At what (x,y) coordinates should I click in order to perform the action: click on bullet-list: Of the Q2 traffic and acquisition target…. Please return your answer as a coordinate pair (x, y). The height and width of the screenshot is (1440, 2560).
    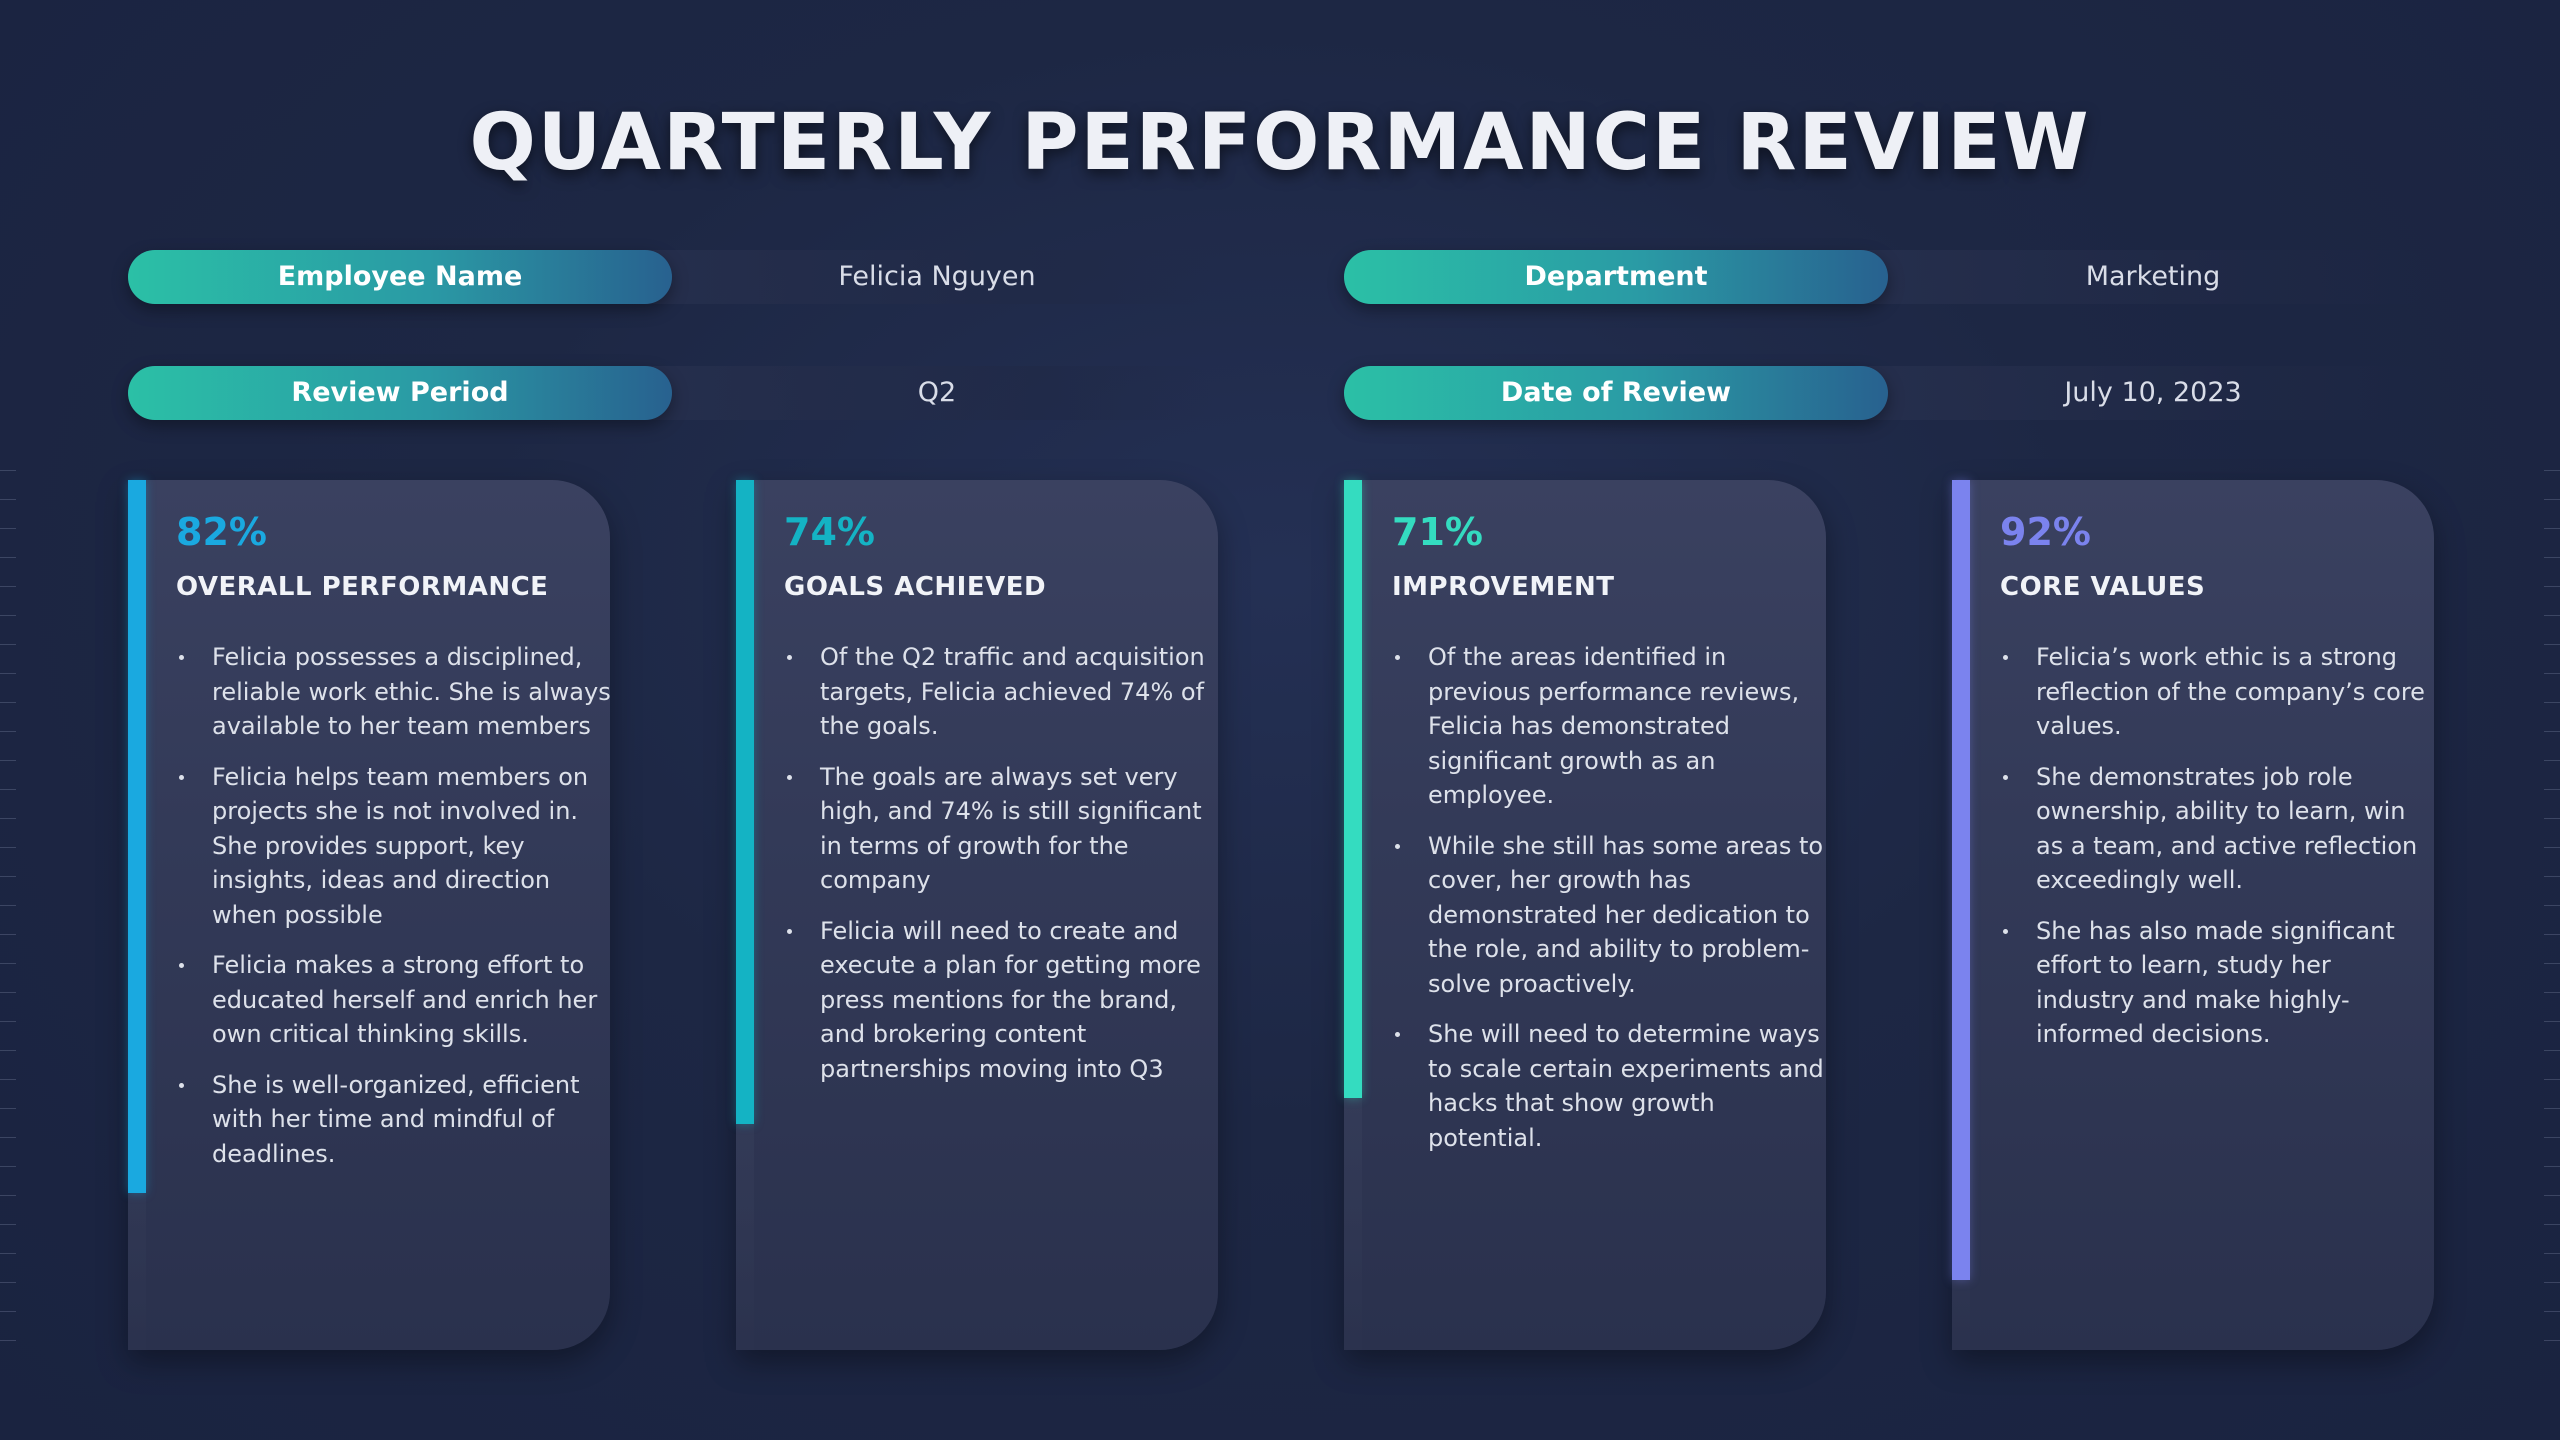
    Looking at the image, I should click on (1002, 871).